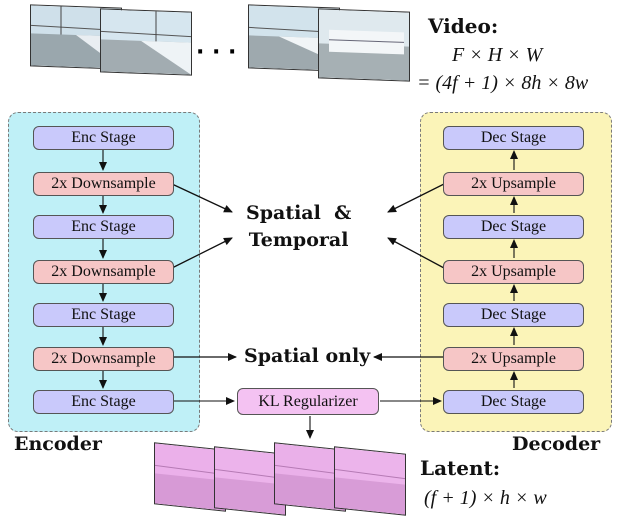 The height and width of the screenshot is (526, 621). What do you see at coordinates (103, 272) in the screenshot?
I see `enc-downsample-2: 2x Downsample` at bounding box center [103, 272].